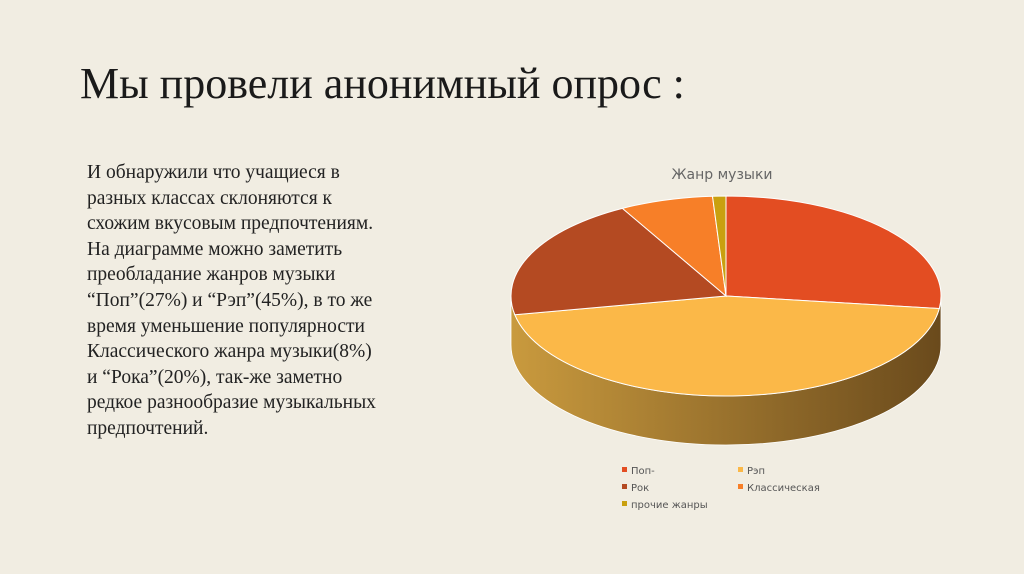  I want to click on body-line: и “Рока”(20%), так-же заметно, so click(215, 377).